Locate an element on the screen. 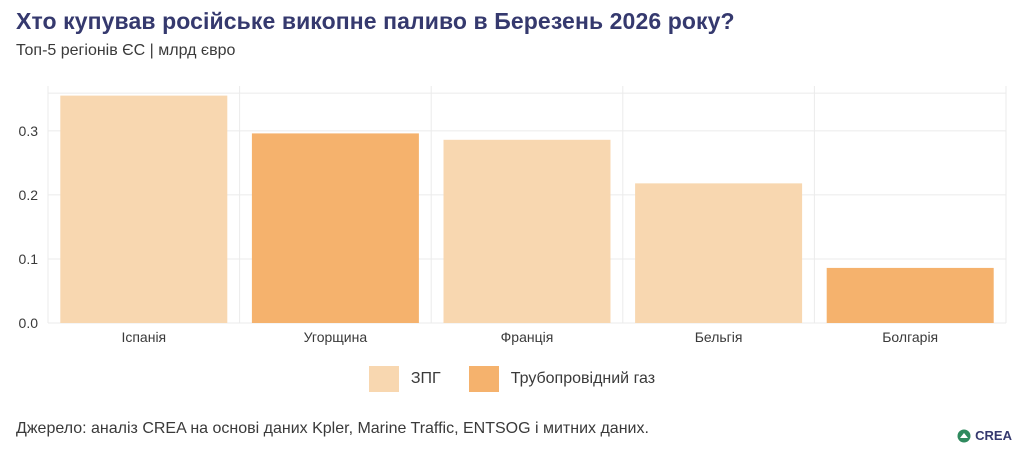  crea-logo: CREA is located at coordinates (984, 435).